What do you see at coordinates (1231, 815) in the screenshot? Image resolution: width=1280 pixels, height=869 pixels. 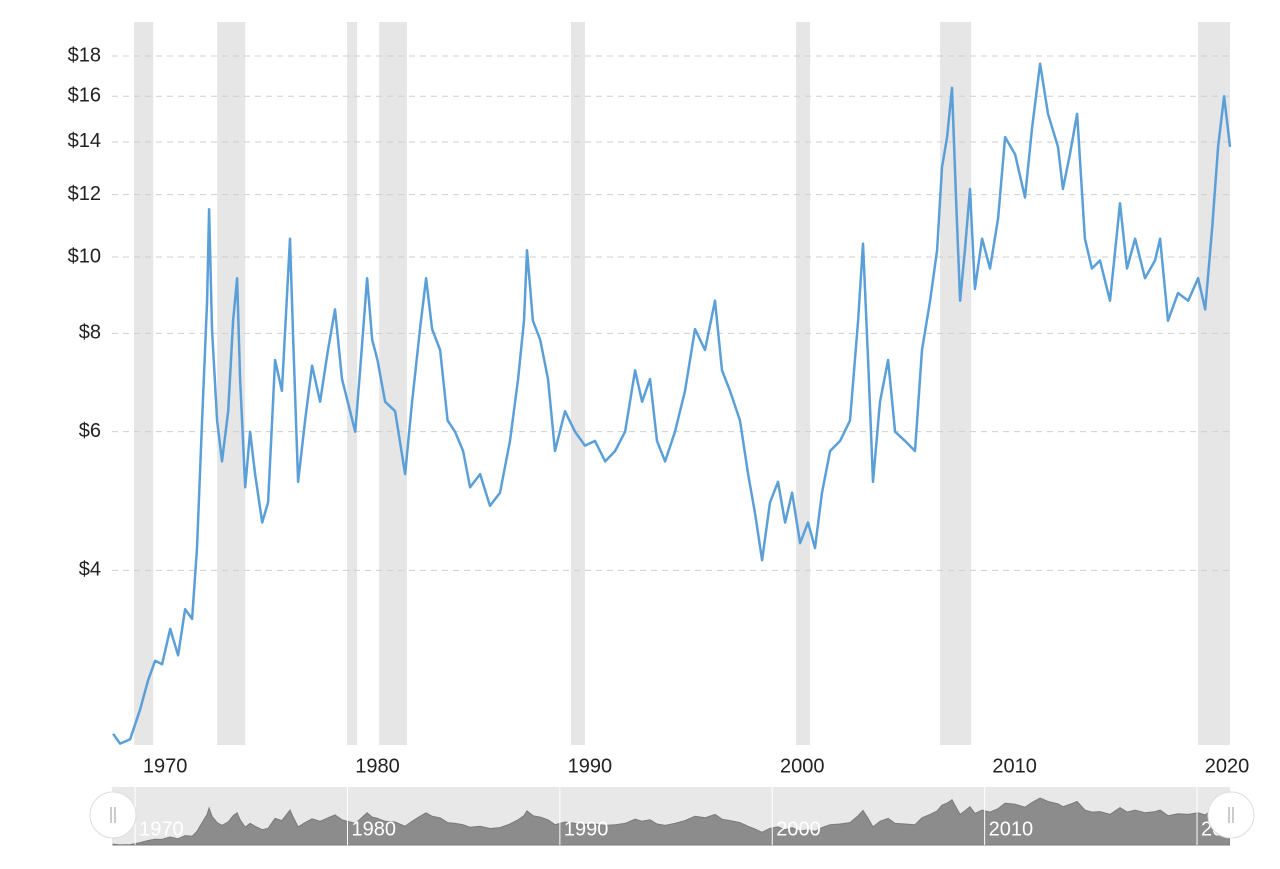 I see `navigator-handle-right` at bounding box center [1231, 815].